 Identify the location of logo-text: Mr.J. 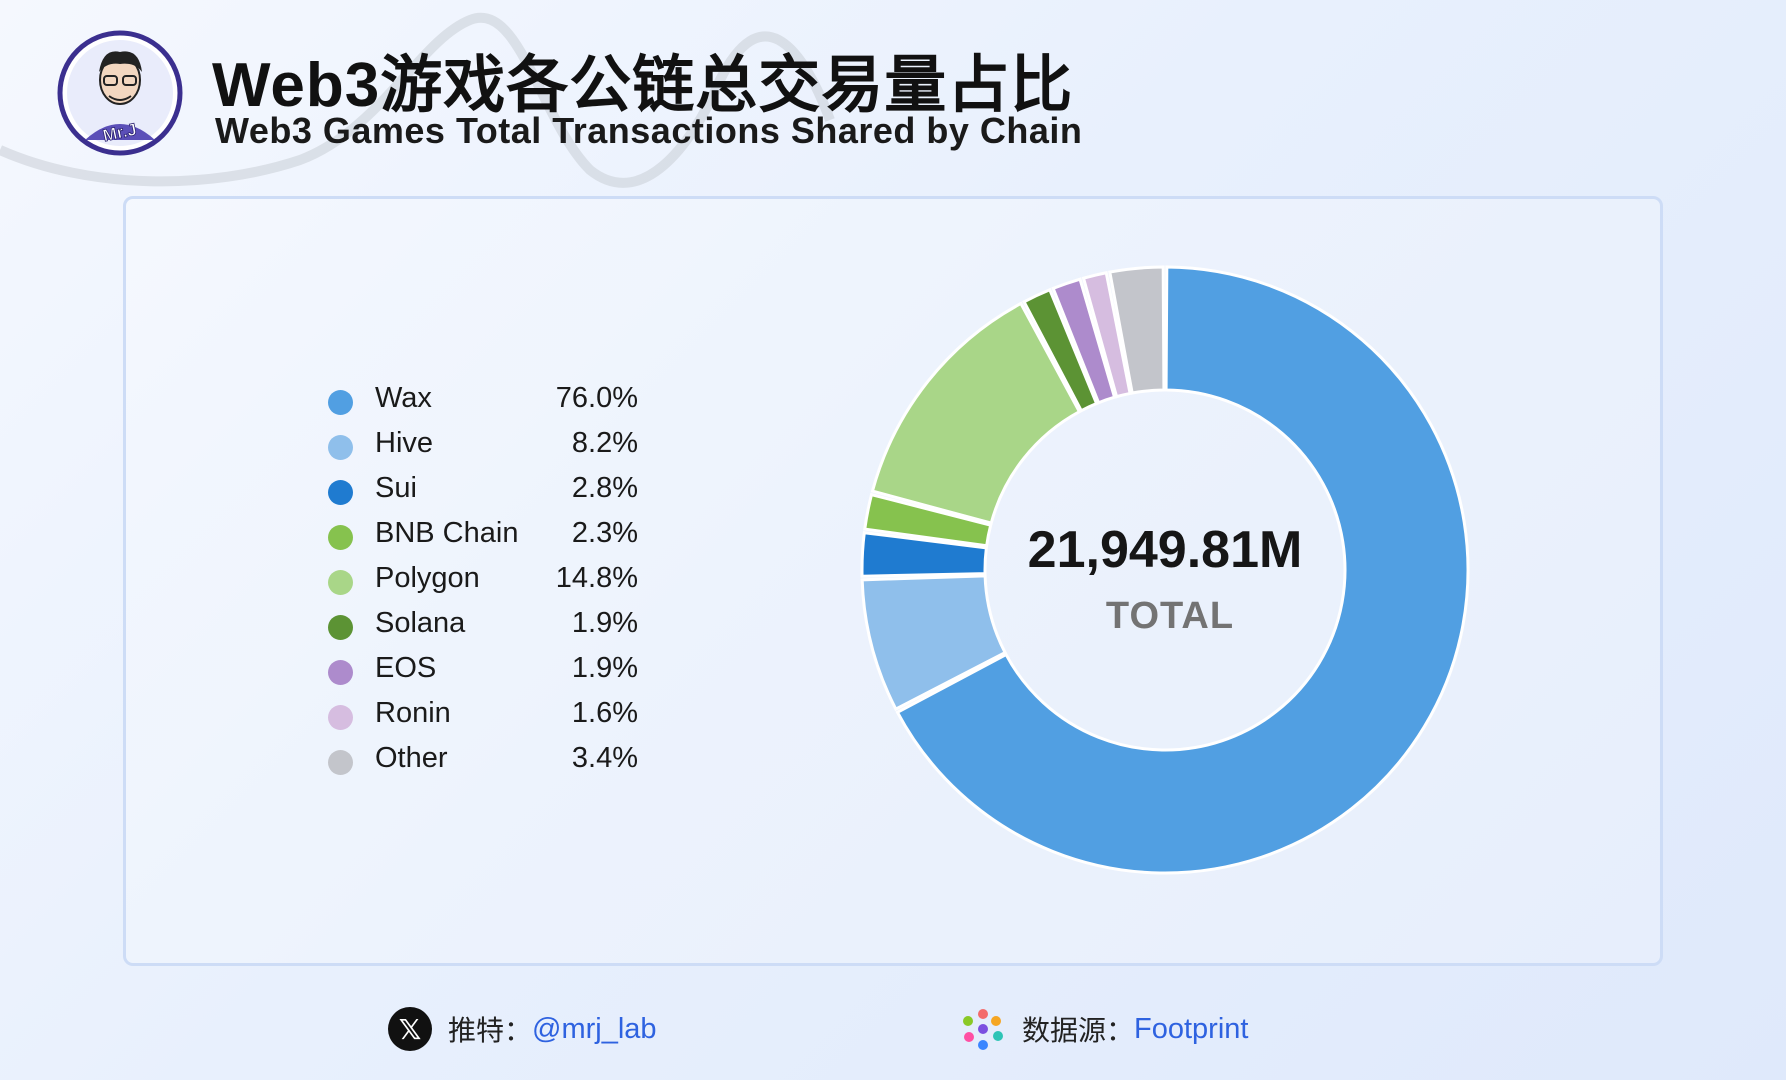
(119, 133).